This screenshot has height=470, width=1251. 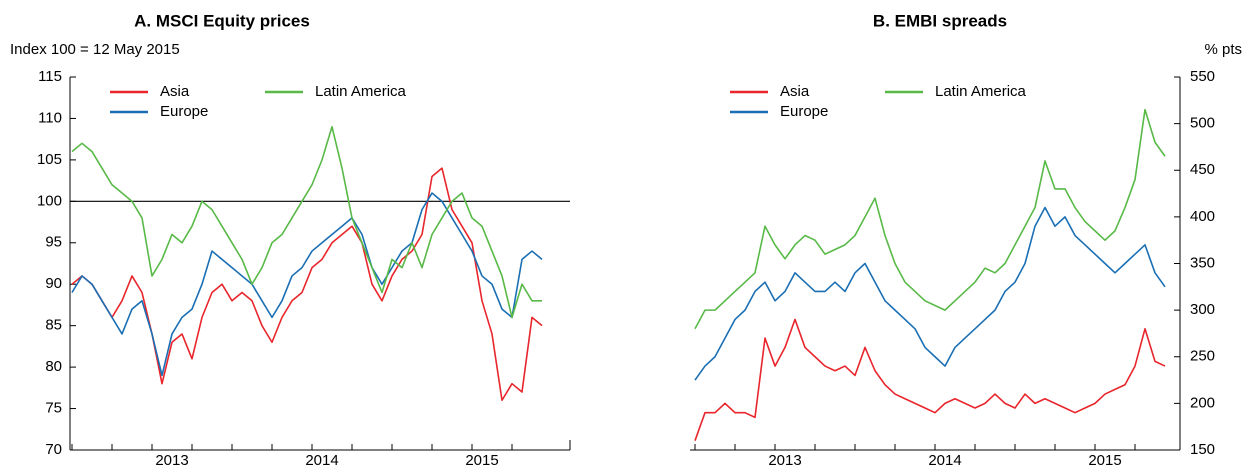 I want to click on y-tick-label: 85, so click(x=53, y=325).